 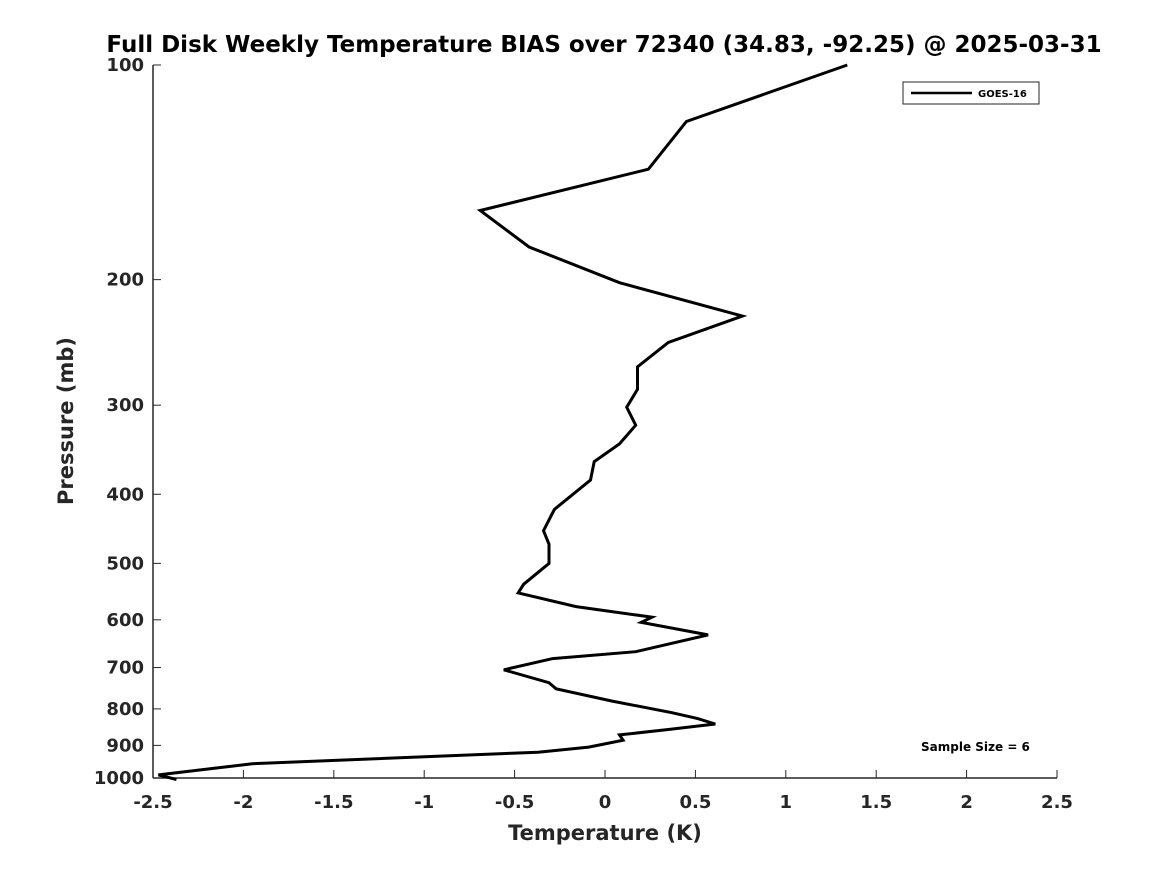 I want to click on y-ticks: 100 200 300 400 500 600 700 800 900 1000, so click(x=127, y=422).